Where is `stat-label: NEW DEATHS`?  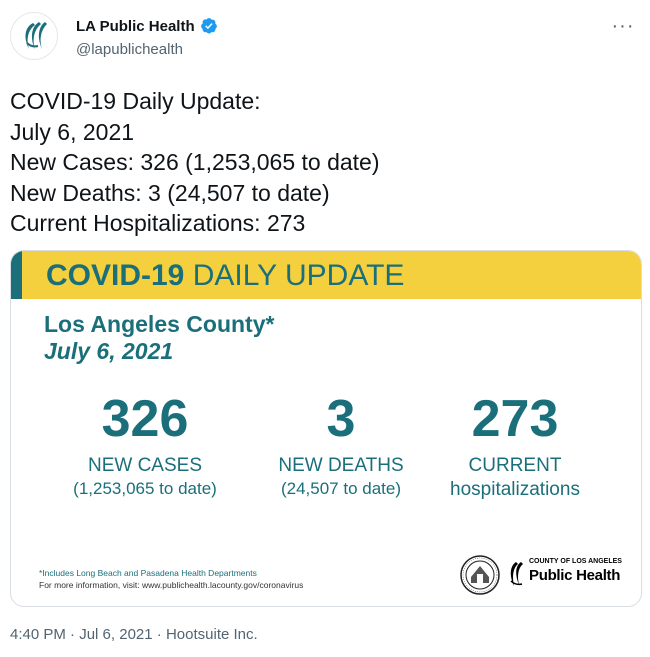
stat-label: NEW DEATHS is located at coordinates (341, 465).